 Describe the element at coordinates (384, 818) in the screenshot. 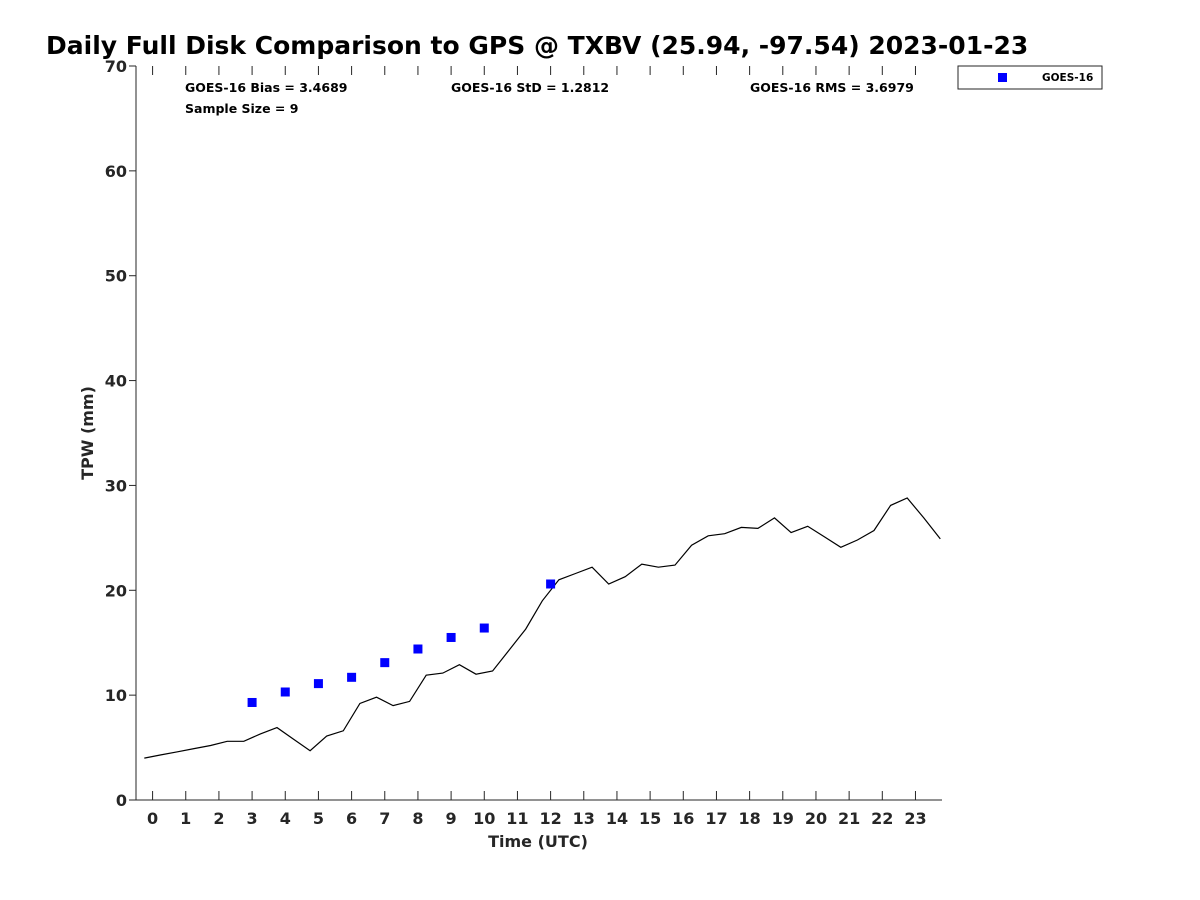

I see `x-tick-label: 7` at that location.